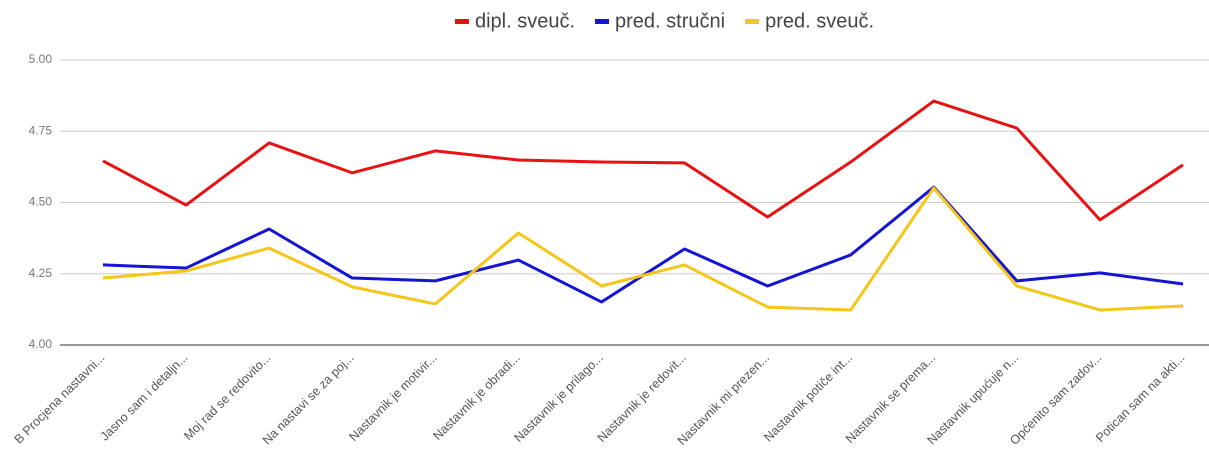 The width and height of the screenshot is (1209, 458). What do you see at coordinates (41, 202) in the screenshot?
I see `y-tick-label: 4.50` at bounding box center [41, 202].